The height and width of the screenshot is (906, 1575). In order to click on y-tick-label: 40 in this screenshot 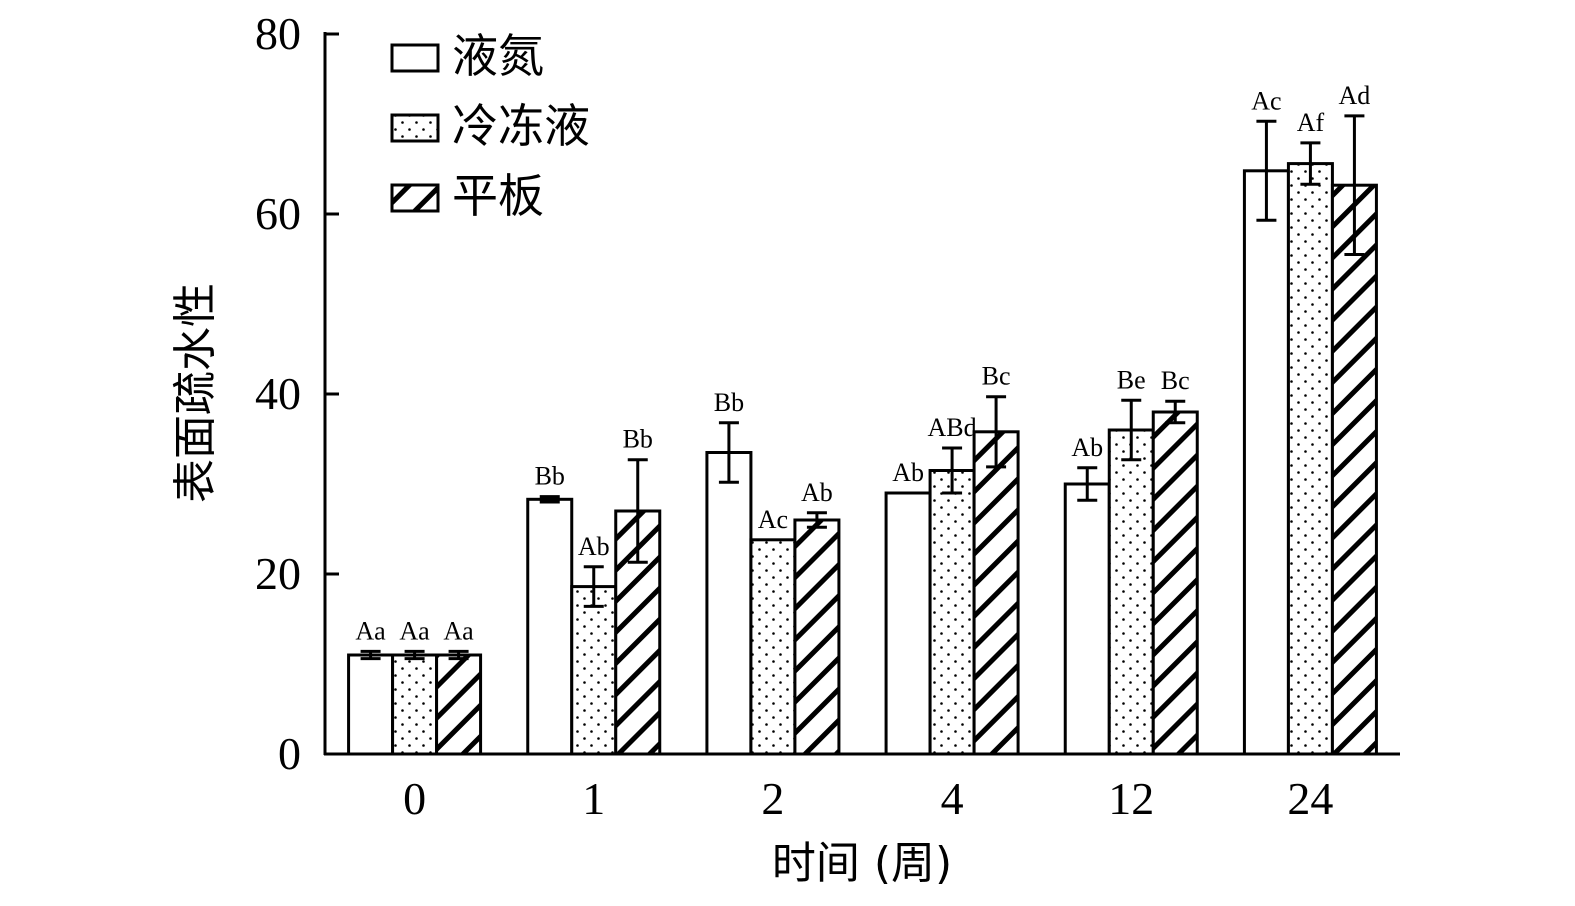, I will do `click(278, 393)`.